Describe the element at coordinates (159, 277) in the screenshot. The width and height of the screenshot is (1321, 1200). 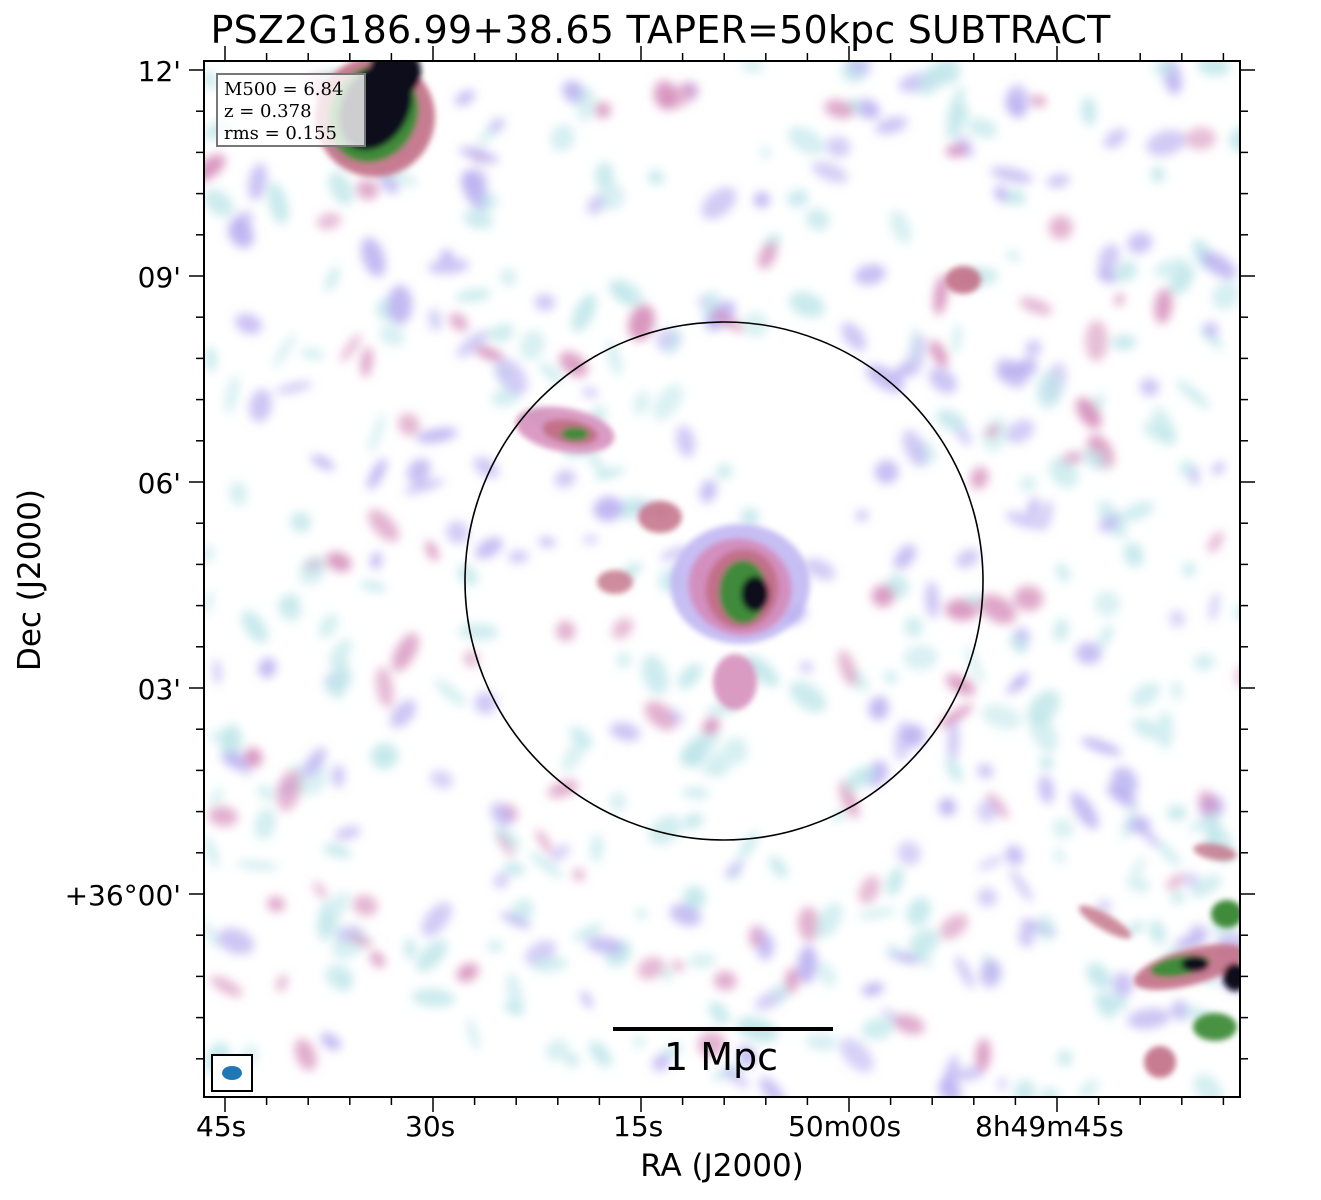
I see `ytick-label: 09'` at that location.